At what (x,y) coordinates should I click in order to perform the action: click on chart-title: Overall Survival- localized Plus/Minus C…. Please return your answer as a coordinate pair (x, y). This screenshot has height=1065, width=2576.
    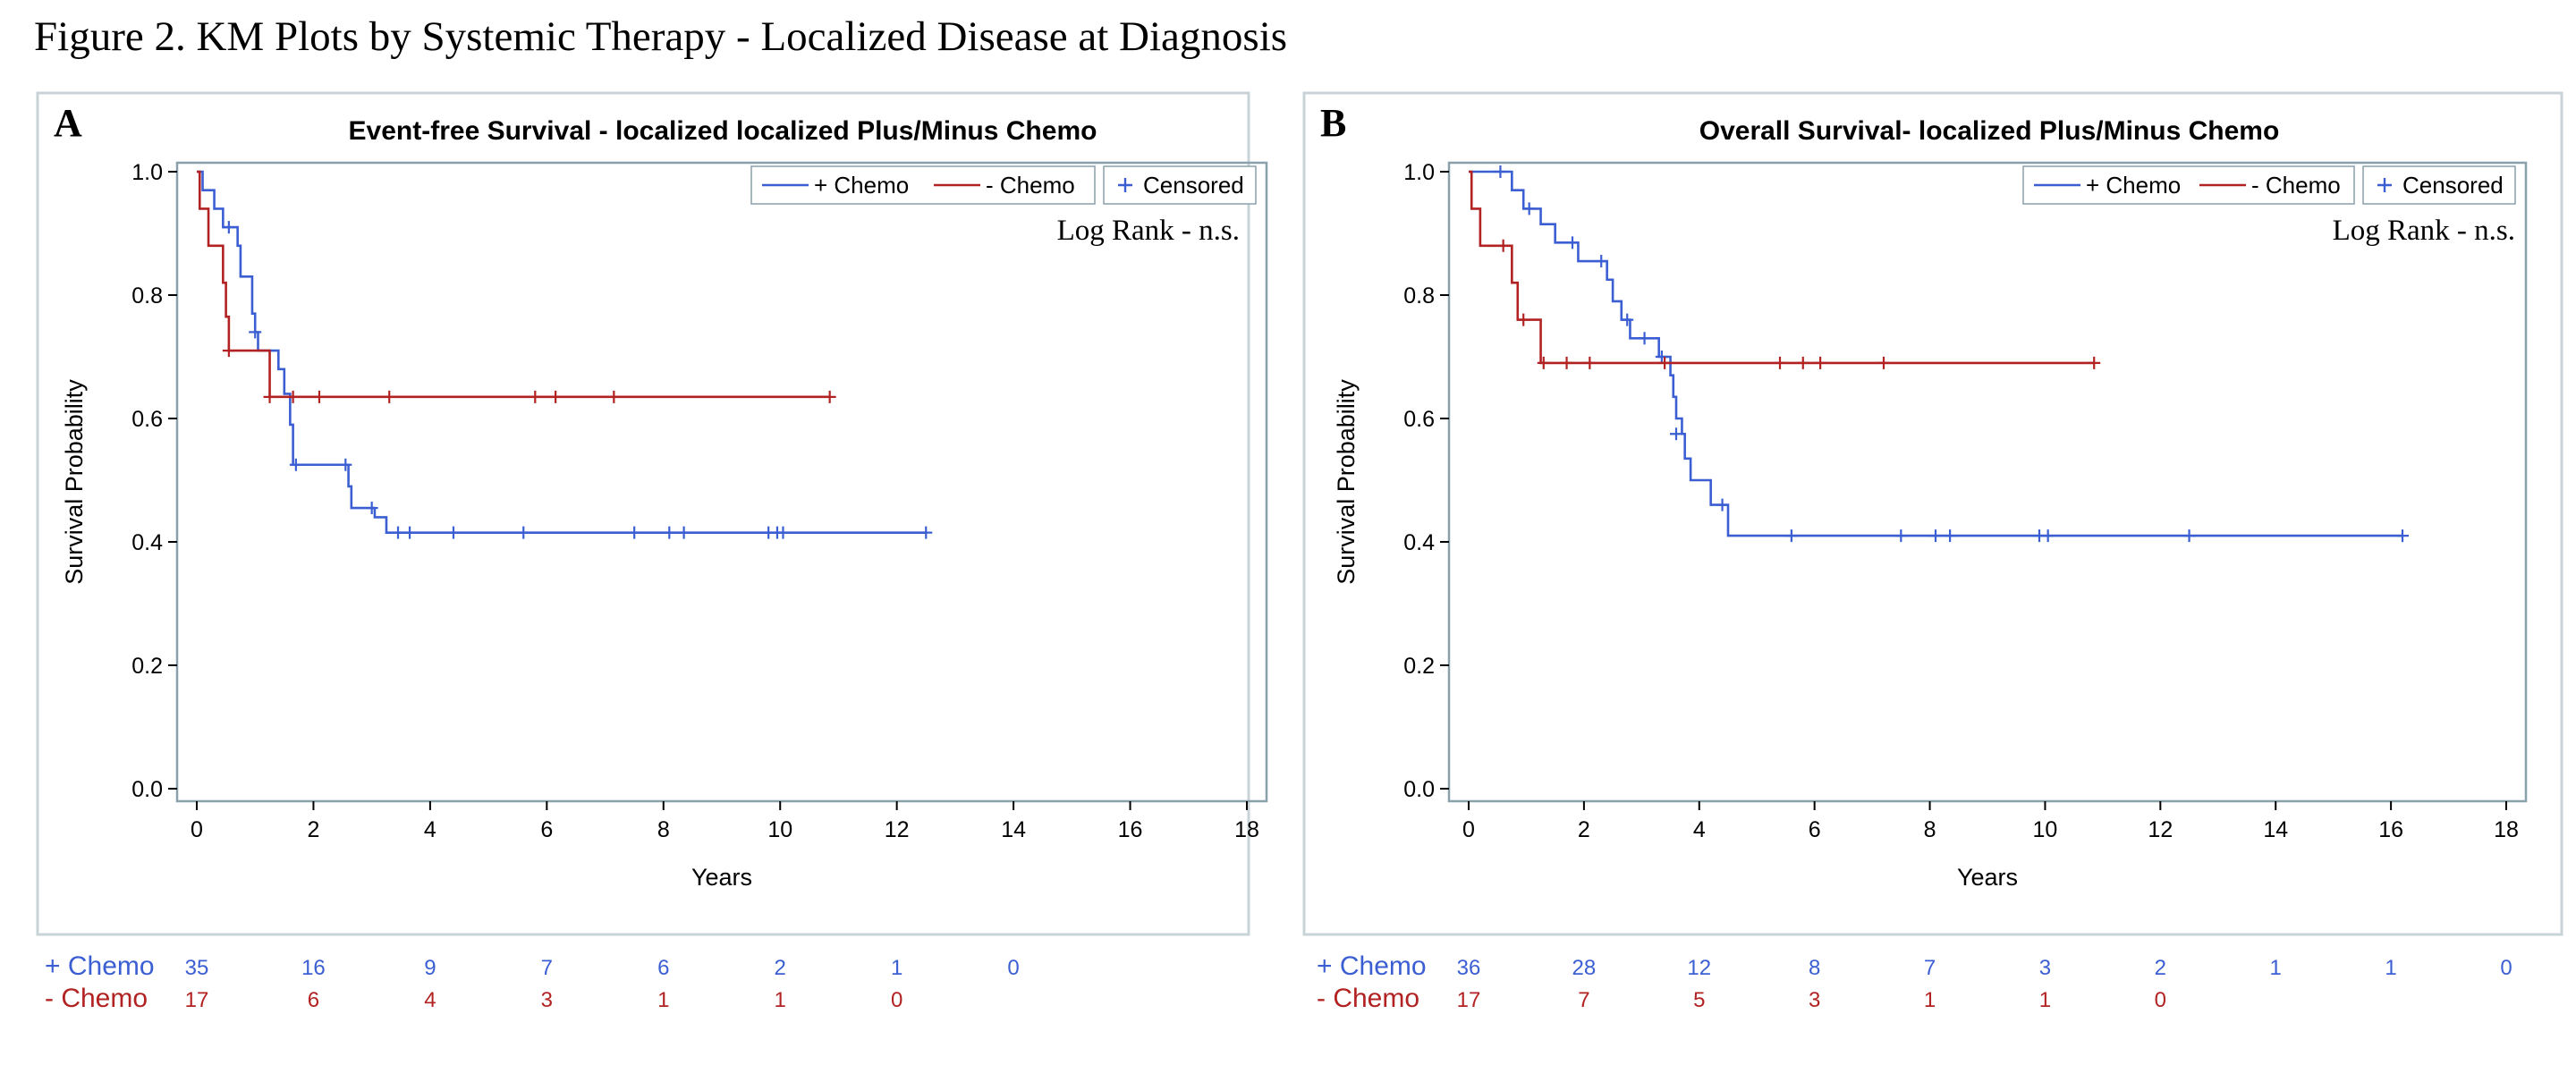
    Looking at the image, I should click on (1989, 131).